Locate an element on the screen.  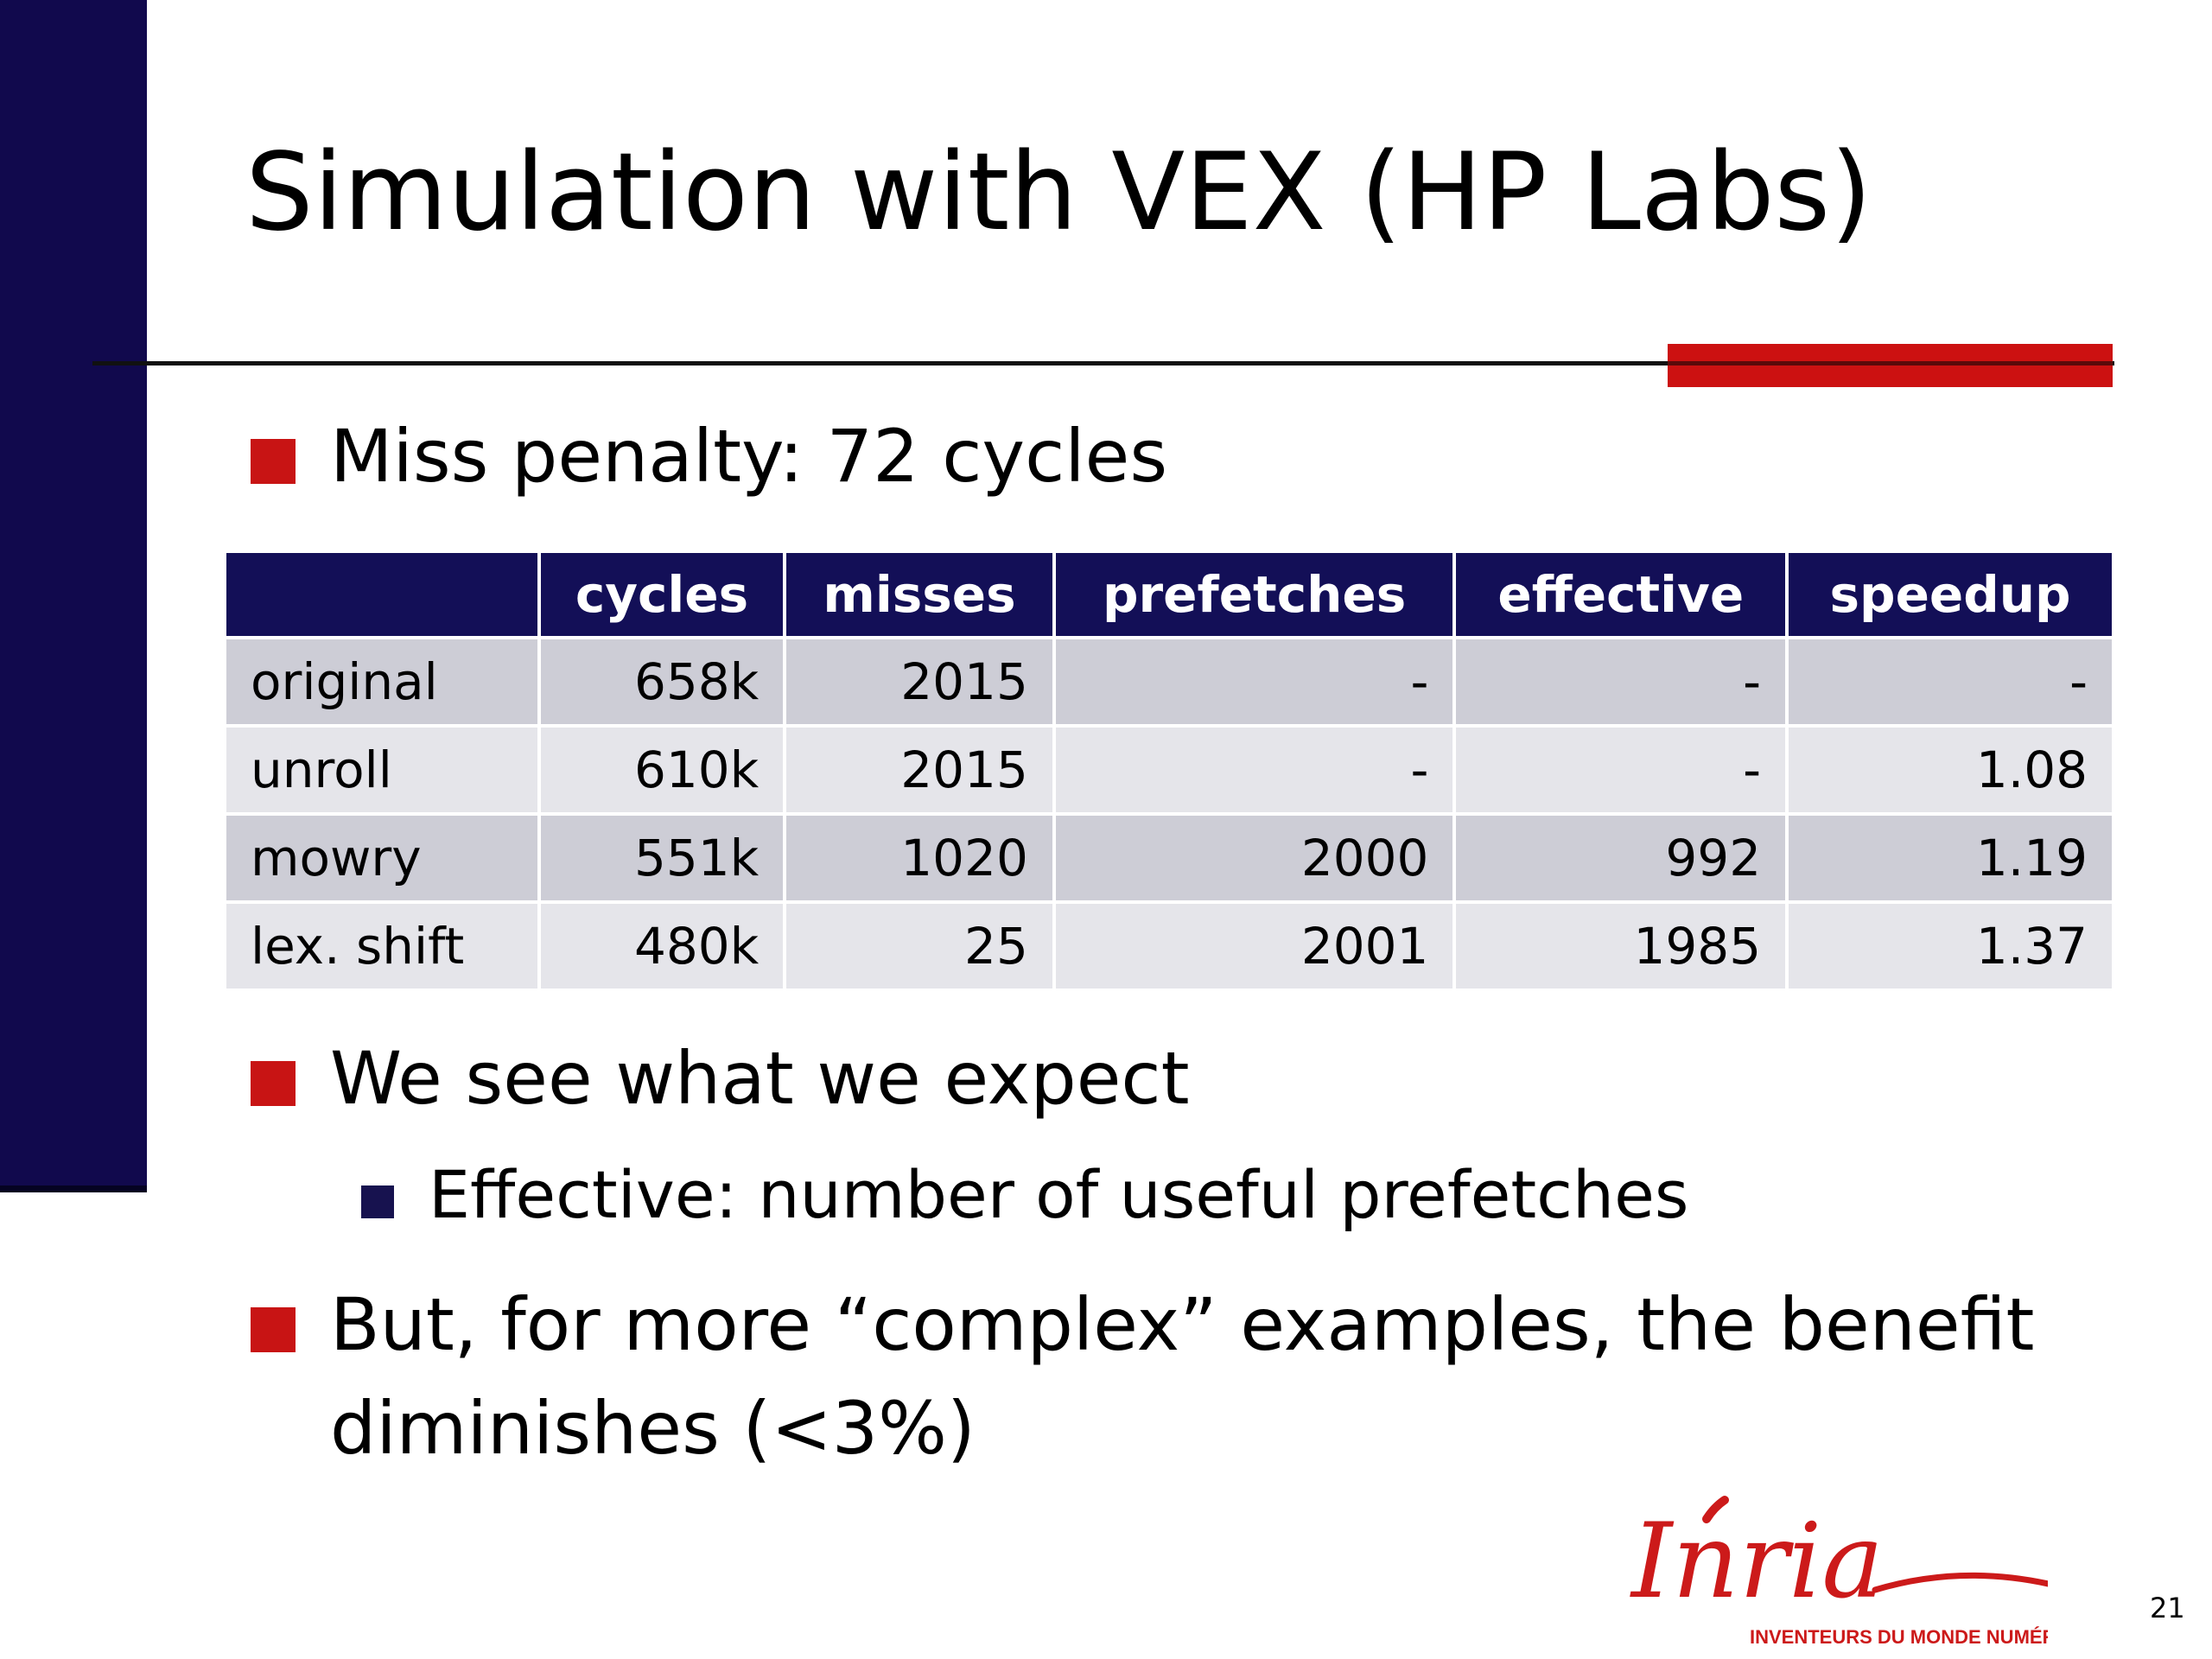
logo-wordmark: Inria is located at coordinates (1757, 1562).